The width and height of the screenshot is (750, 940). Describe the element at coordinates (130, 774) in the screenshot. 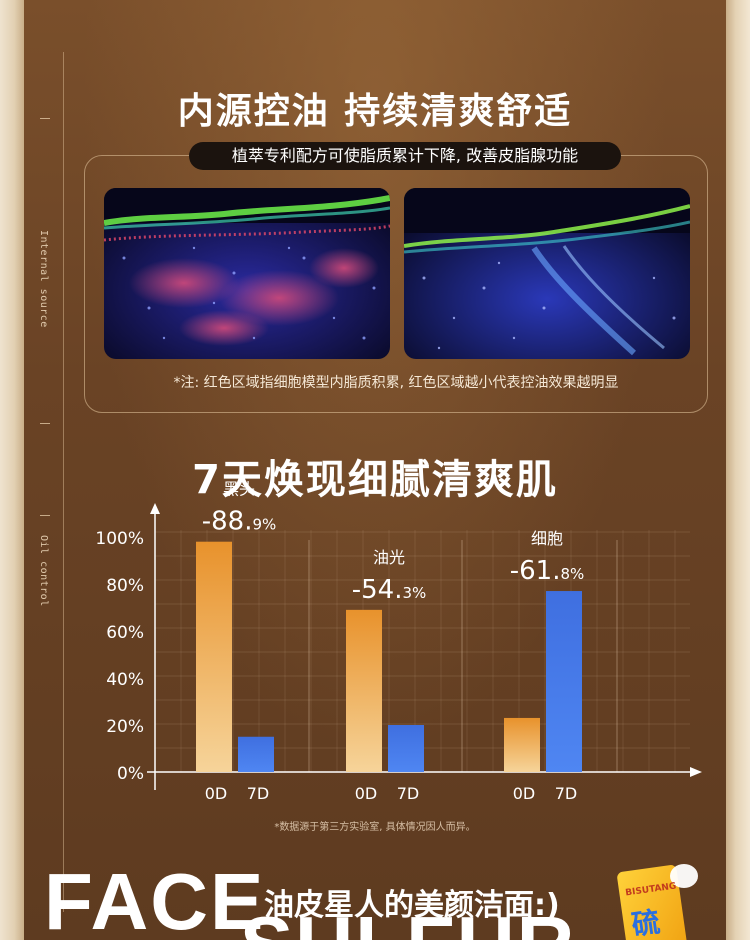

I see `y-tick-label: 0%` at that location.